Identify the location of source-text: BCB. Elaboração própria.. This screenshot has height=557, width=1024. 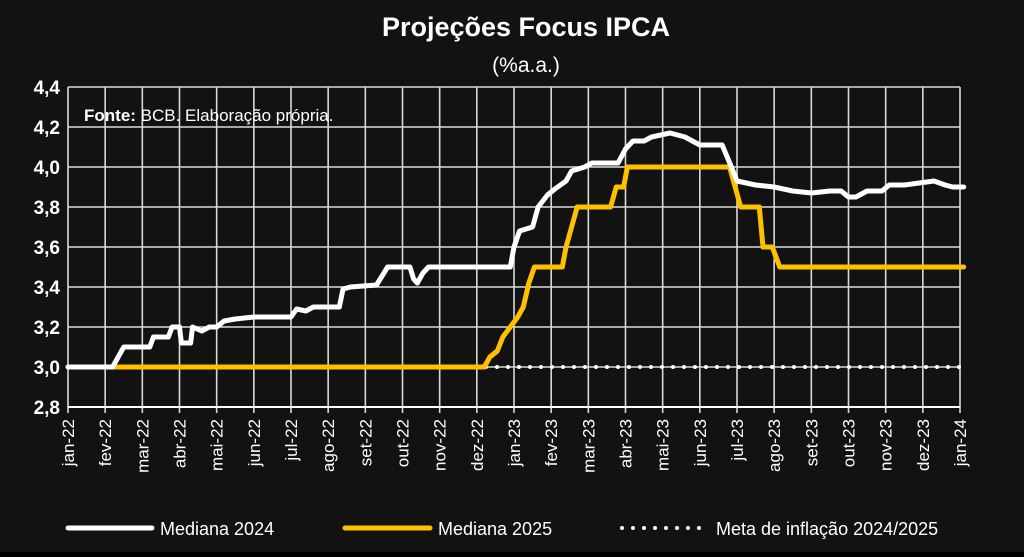
(235, 115).